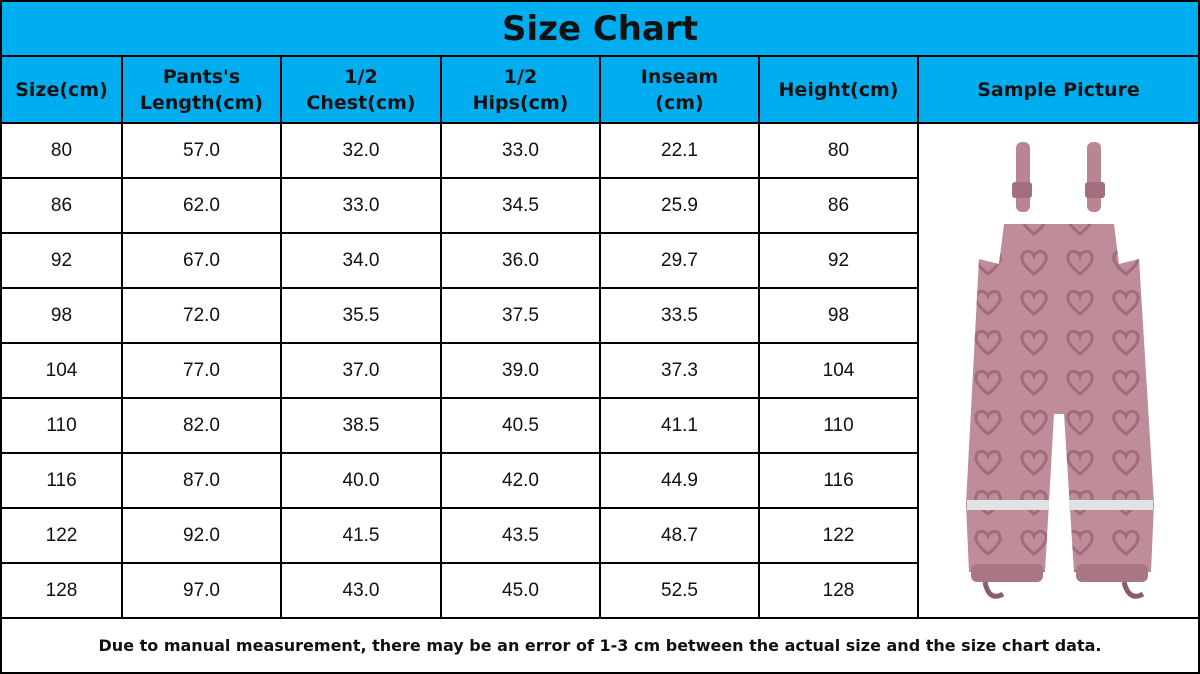 The width and height of the screenshot is (1200, 674). I want to click on column-header: 1/2 Hips(cm), so click(520, 89).